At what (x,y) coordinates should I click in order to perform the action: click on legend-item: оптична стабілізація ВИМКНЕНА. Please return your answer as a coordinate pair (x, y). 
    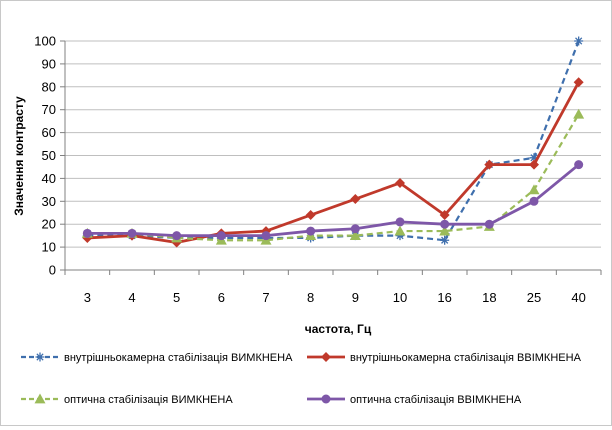
    Looking at the image, I should click on (127, 399).